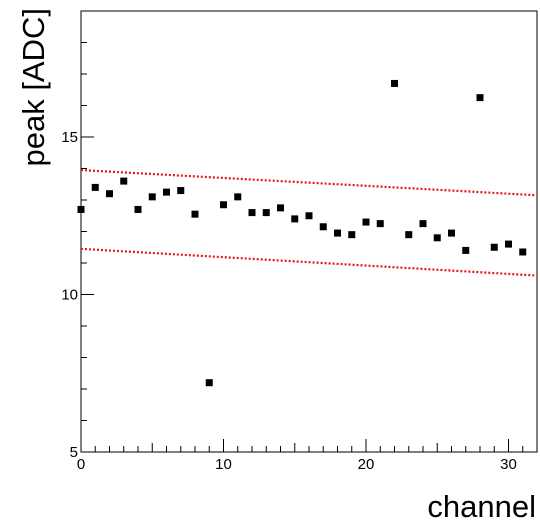 The image size is (540, 521). What do you see at coordinates (309, 182) in the screenshot?
I see `upper-limit-line` at bounding box center [309, 182].